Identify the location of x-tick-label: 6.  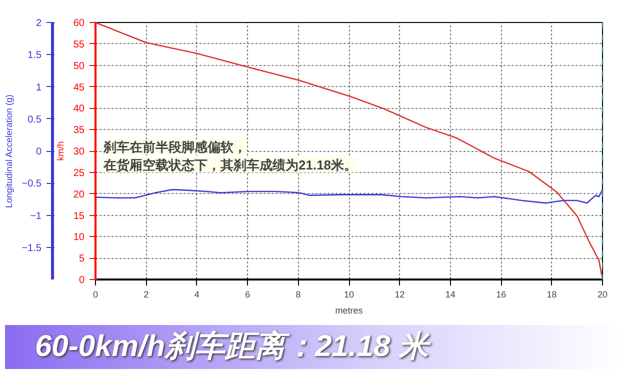
(247, 295).